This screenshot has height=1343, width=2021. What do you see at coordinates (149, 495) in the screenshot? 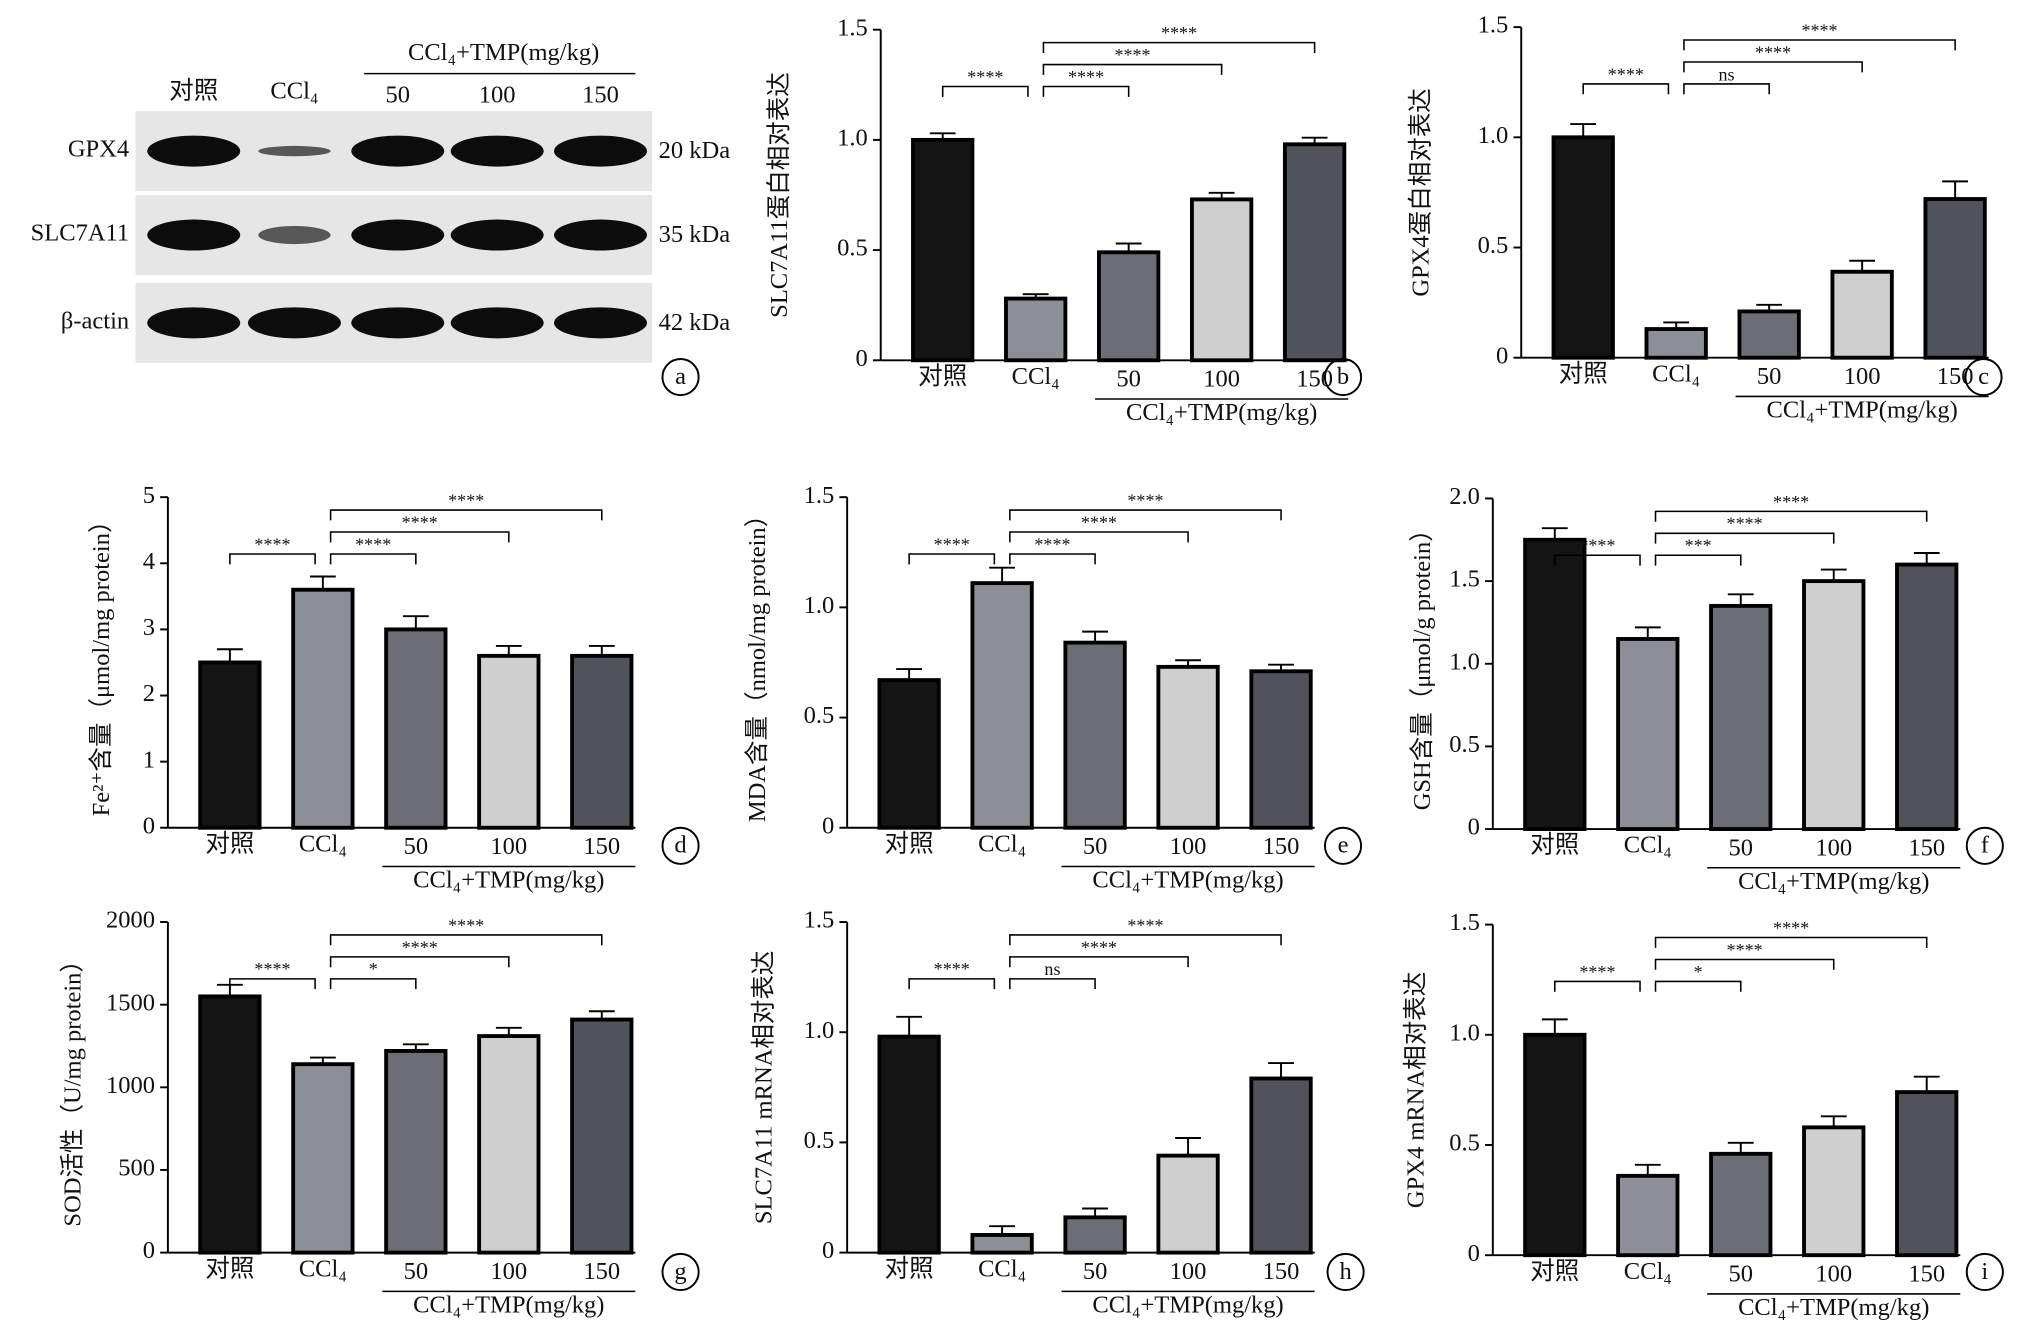
I see `y-tick-label: 5` at bounding box center [149, 495].